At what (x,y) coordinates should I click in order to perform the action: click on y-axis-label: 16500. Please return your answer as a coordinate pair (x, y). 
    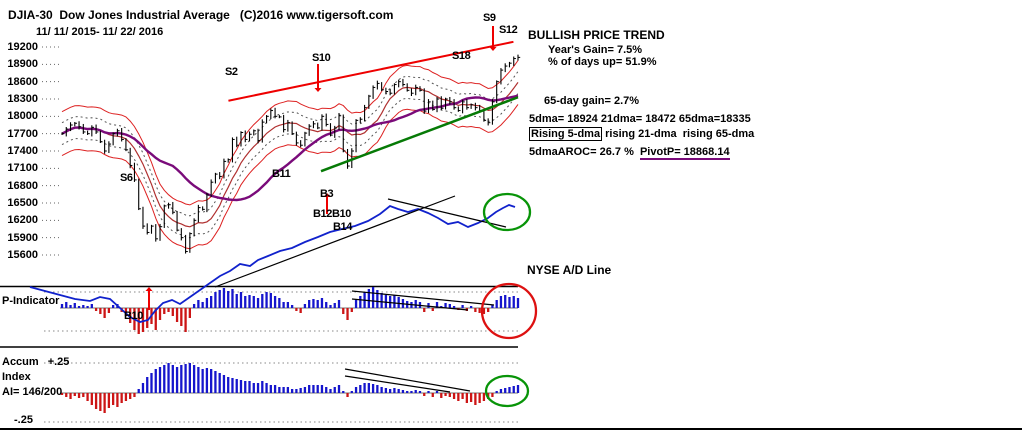
    Looking at the image, I should click on (22, 203).